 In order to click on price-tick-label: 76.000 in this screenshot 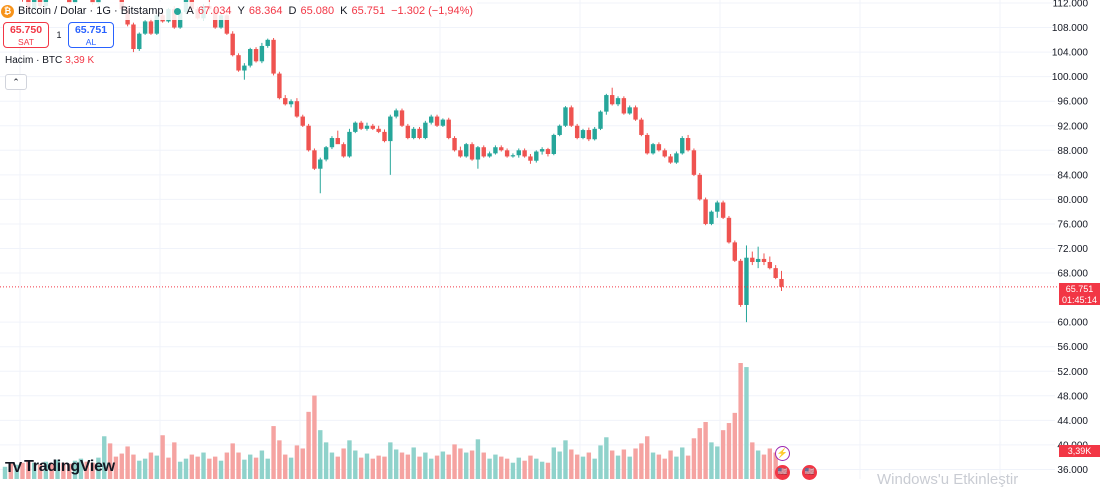, I will do `click(1072, 224)`.